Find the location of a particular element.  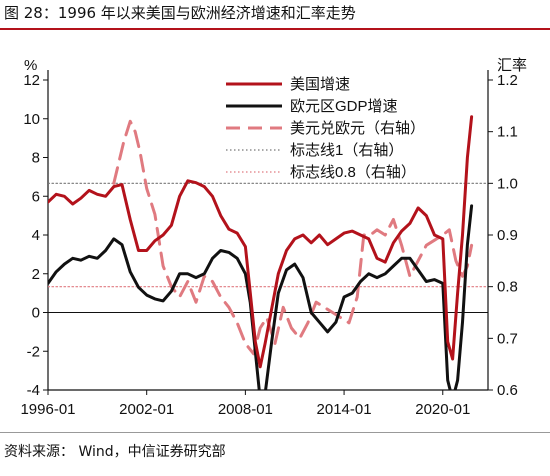

left-tick-label: 8 is located at coordinates (36, 158).